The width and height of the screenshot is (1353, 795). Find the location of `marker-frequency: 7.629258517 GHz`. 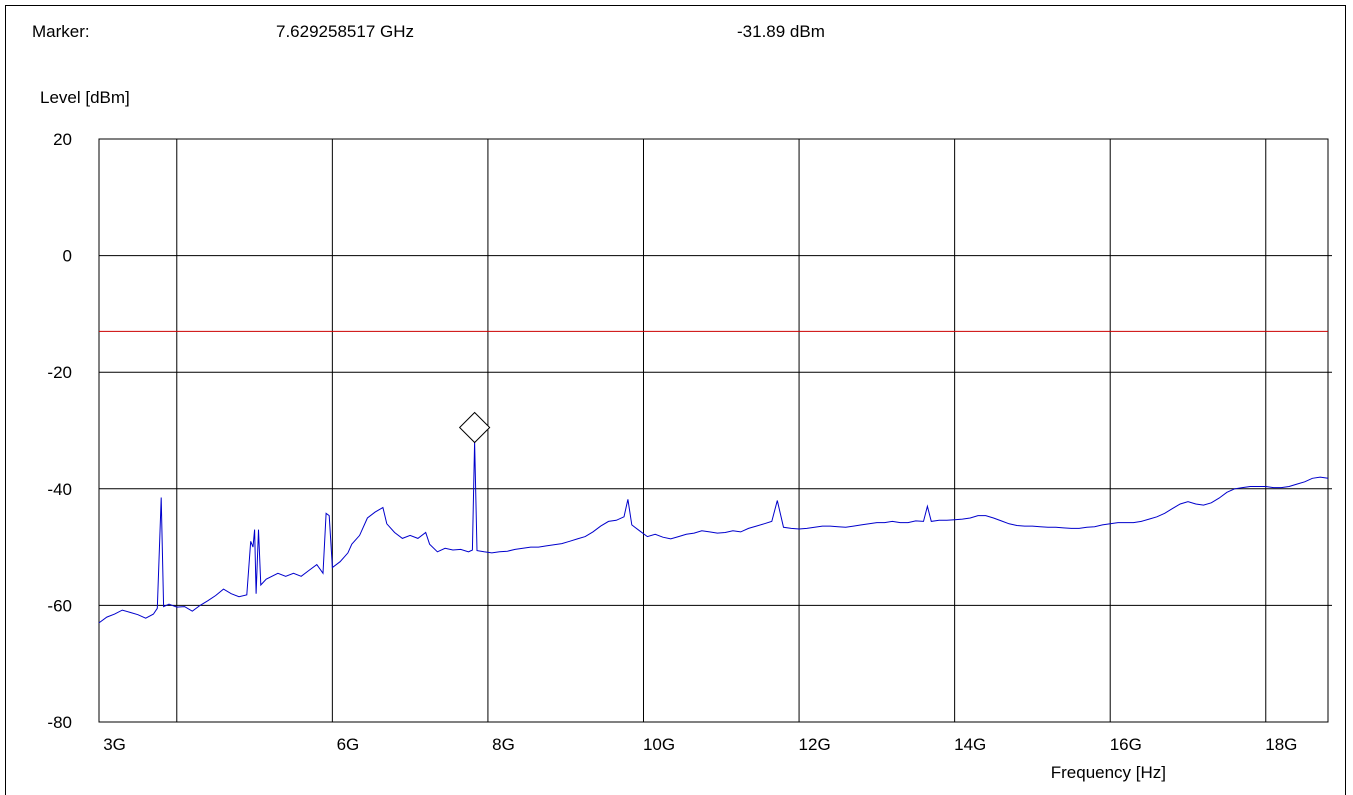

marker-frequency: 7.629258517 GHz is located at coordinates (345, 31).